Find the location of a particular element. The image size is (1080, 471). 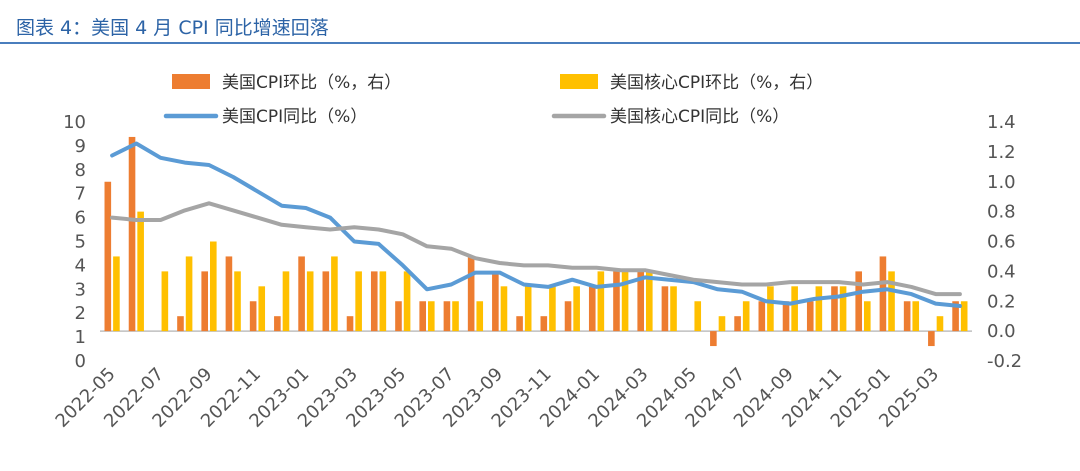

left-axis-tick: 10 is located at coordinates (74, 122).